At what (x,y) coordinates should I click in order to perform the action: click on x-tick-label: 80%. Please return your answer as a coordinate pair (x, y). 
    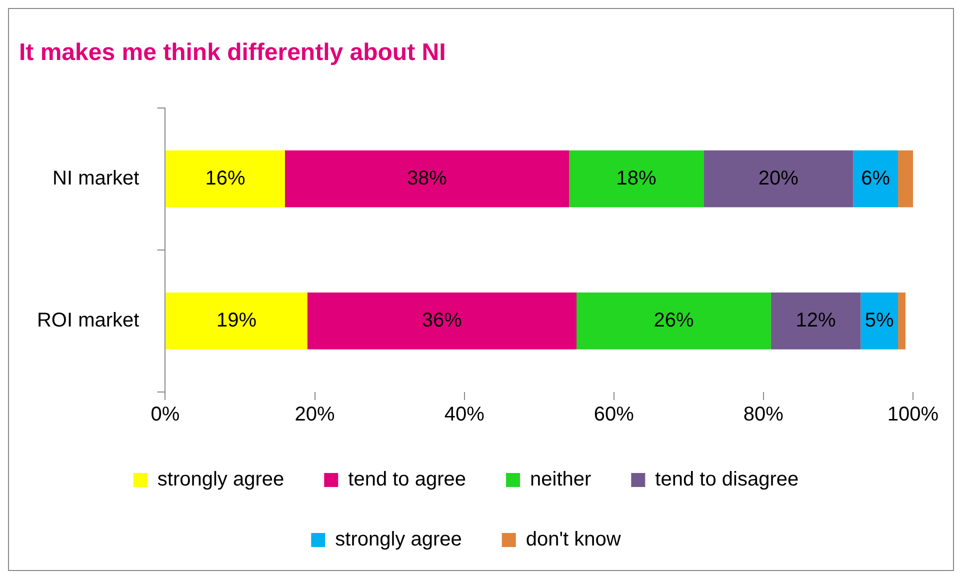
    Looking at the image, I should click on (763, 415).